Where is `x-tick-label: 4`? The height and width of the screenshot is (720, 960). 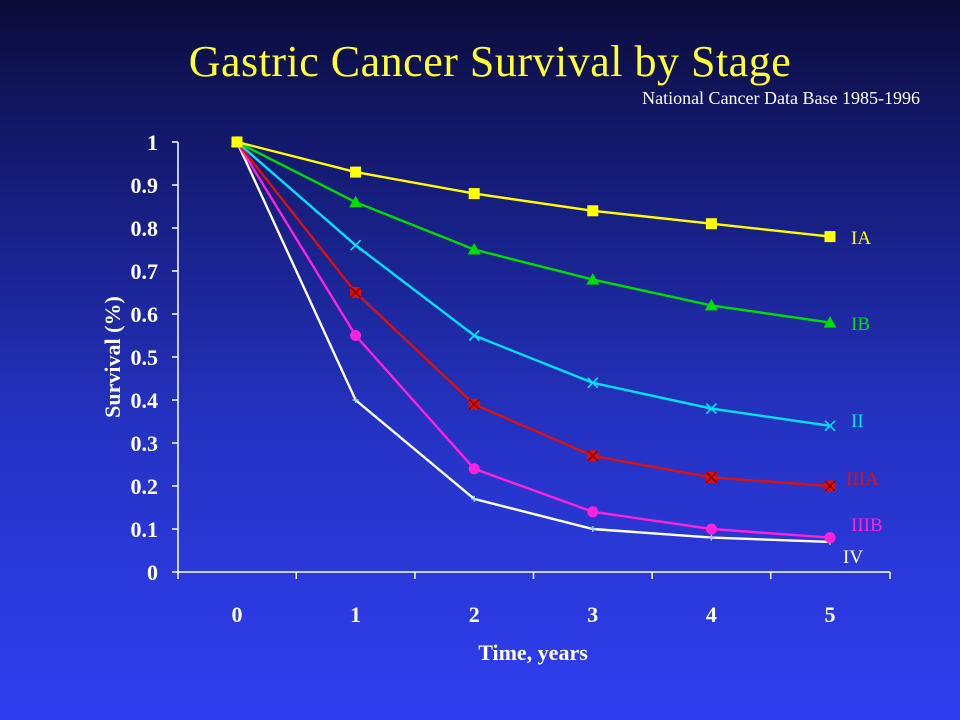
x-tick-label: 4 is located at coordinates (711, 614).